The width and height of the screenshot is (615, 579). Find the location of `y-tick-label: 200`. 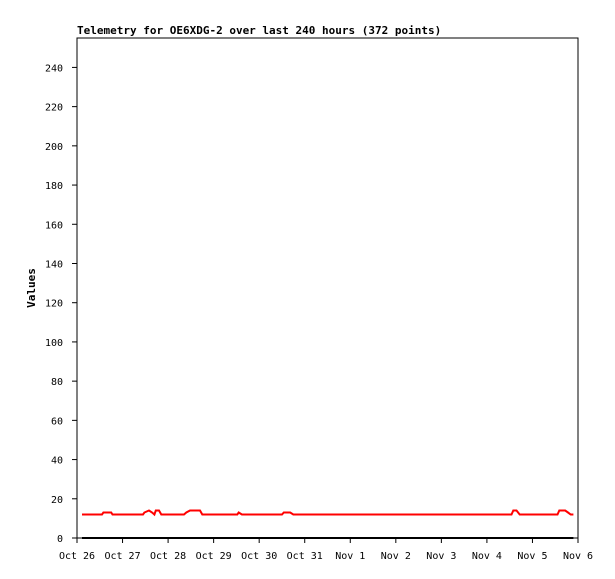

y-tick-label: 200 is located at coordinates (54, 147).